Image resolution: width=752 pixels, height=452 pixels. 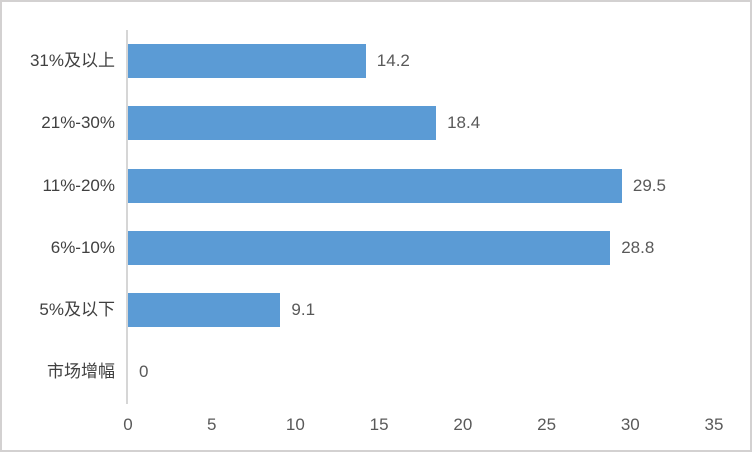 What do you see at coordinates (127, 217) in the screenshot?
I see `y-axis-line` at bounding box center [127, 217].